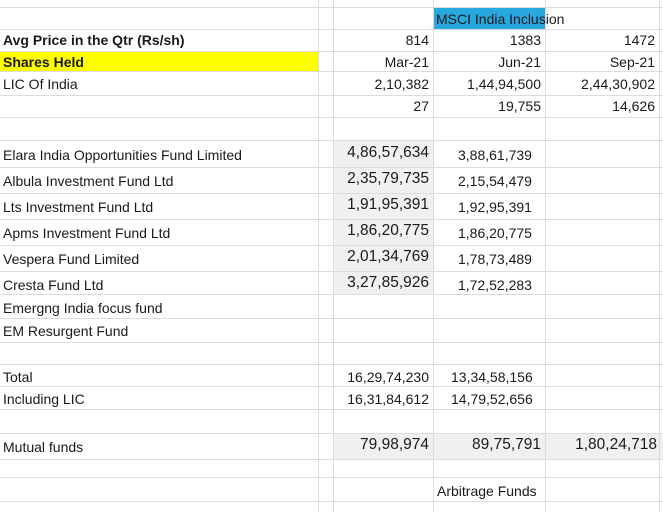 Image resolution: width=663 pixels, height=512 pixels. I want to click on arbitrage-funds-label: Arbitrage Funds, so click(487, 491).